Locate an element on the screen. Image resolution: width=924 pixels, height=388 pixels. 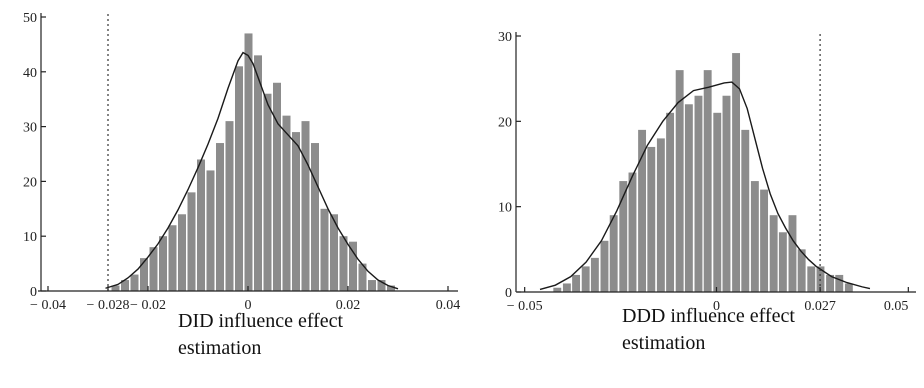
y-tick-label-4: 40 is located at coordinates (30, 73).